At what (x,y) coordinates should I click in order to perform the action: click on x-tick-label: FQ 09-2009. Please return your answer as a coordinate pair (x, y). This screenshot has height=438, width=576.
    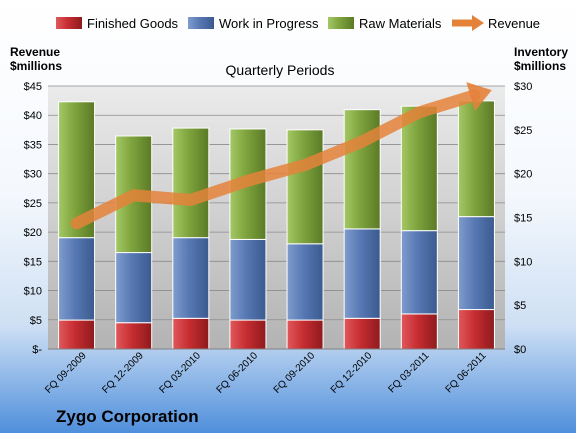
    Looking at the image, I should click on (66, 373).